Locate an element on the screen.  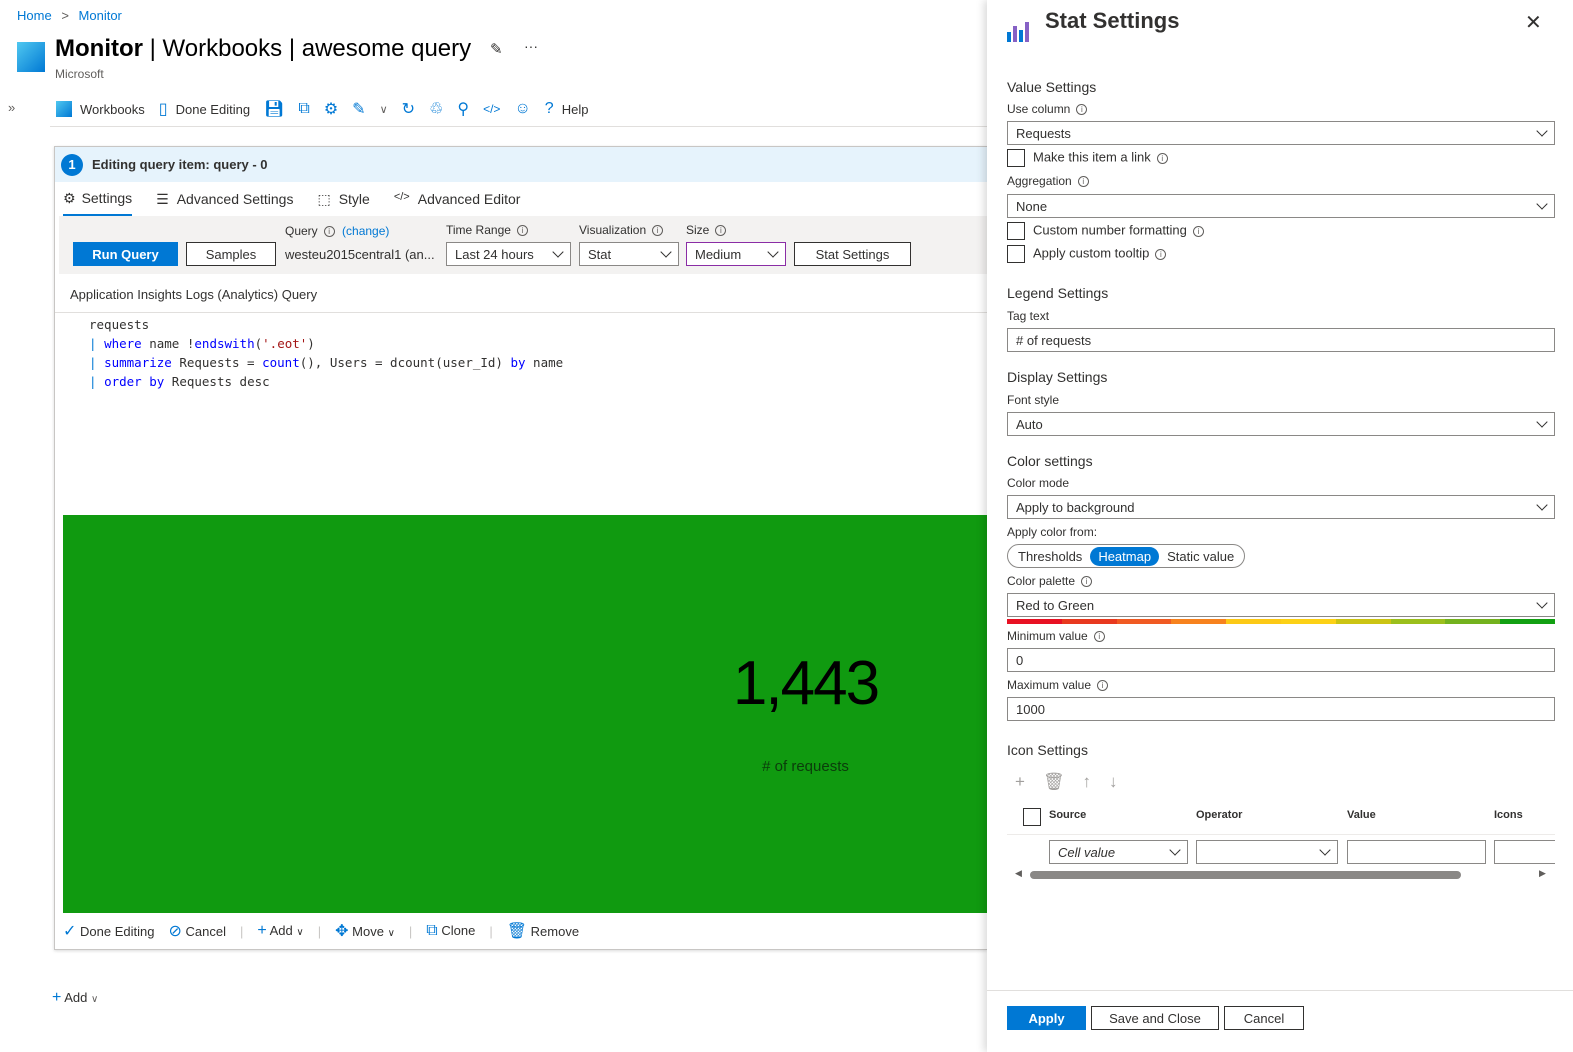
apply-button: Apply is located at coordinates (1046, 1018).